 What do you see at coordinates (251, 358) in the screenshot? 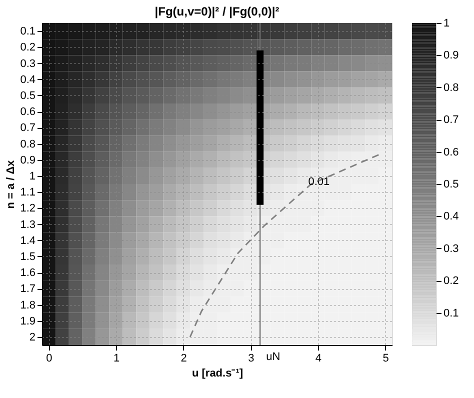
I see `x-tick-label: 3` at bounding box center [251, 358].